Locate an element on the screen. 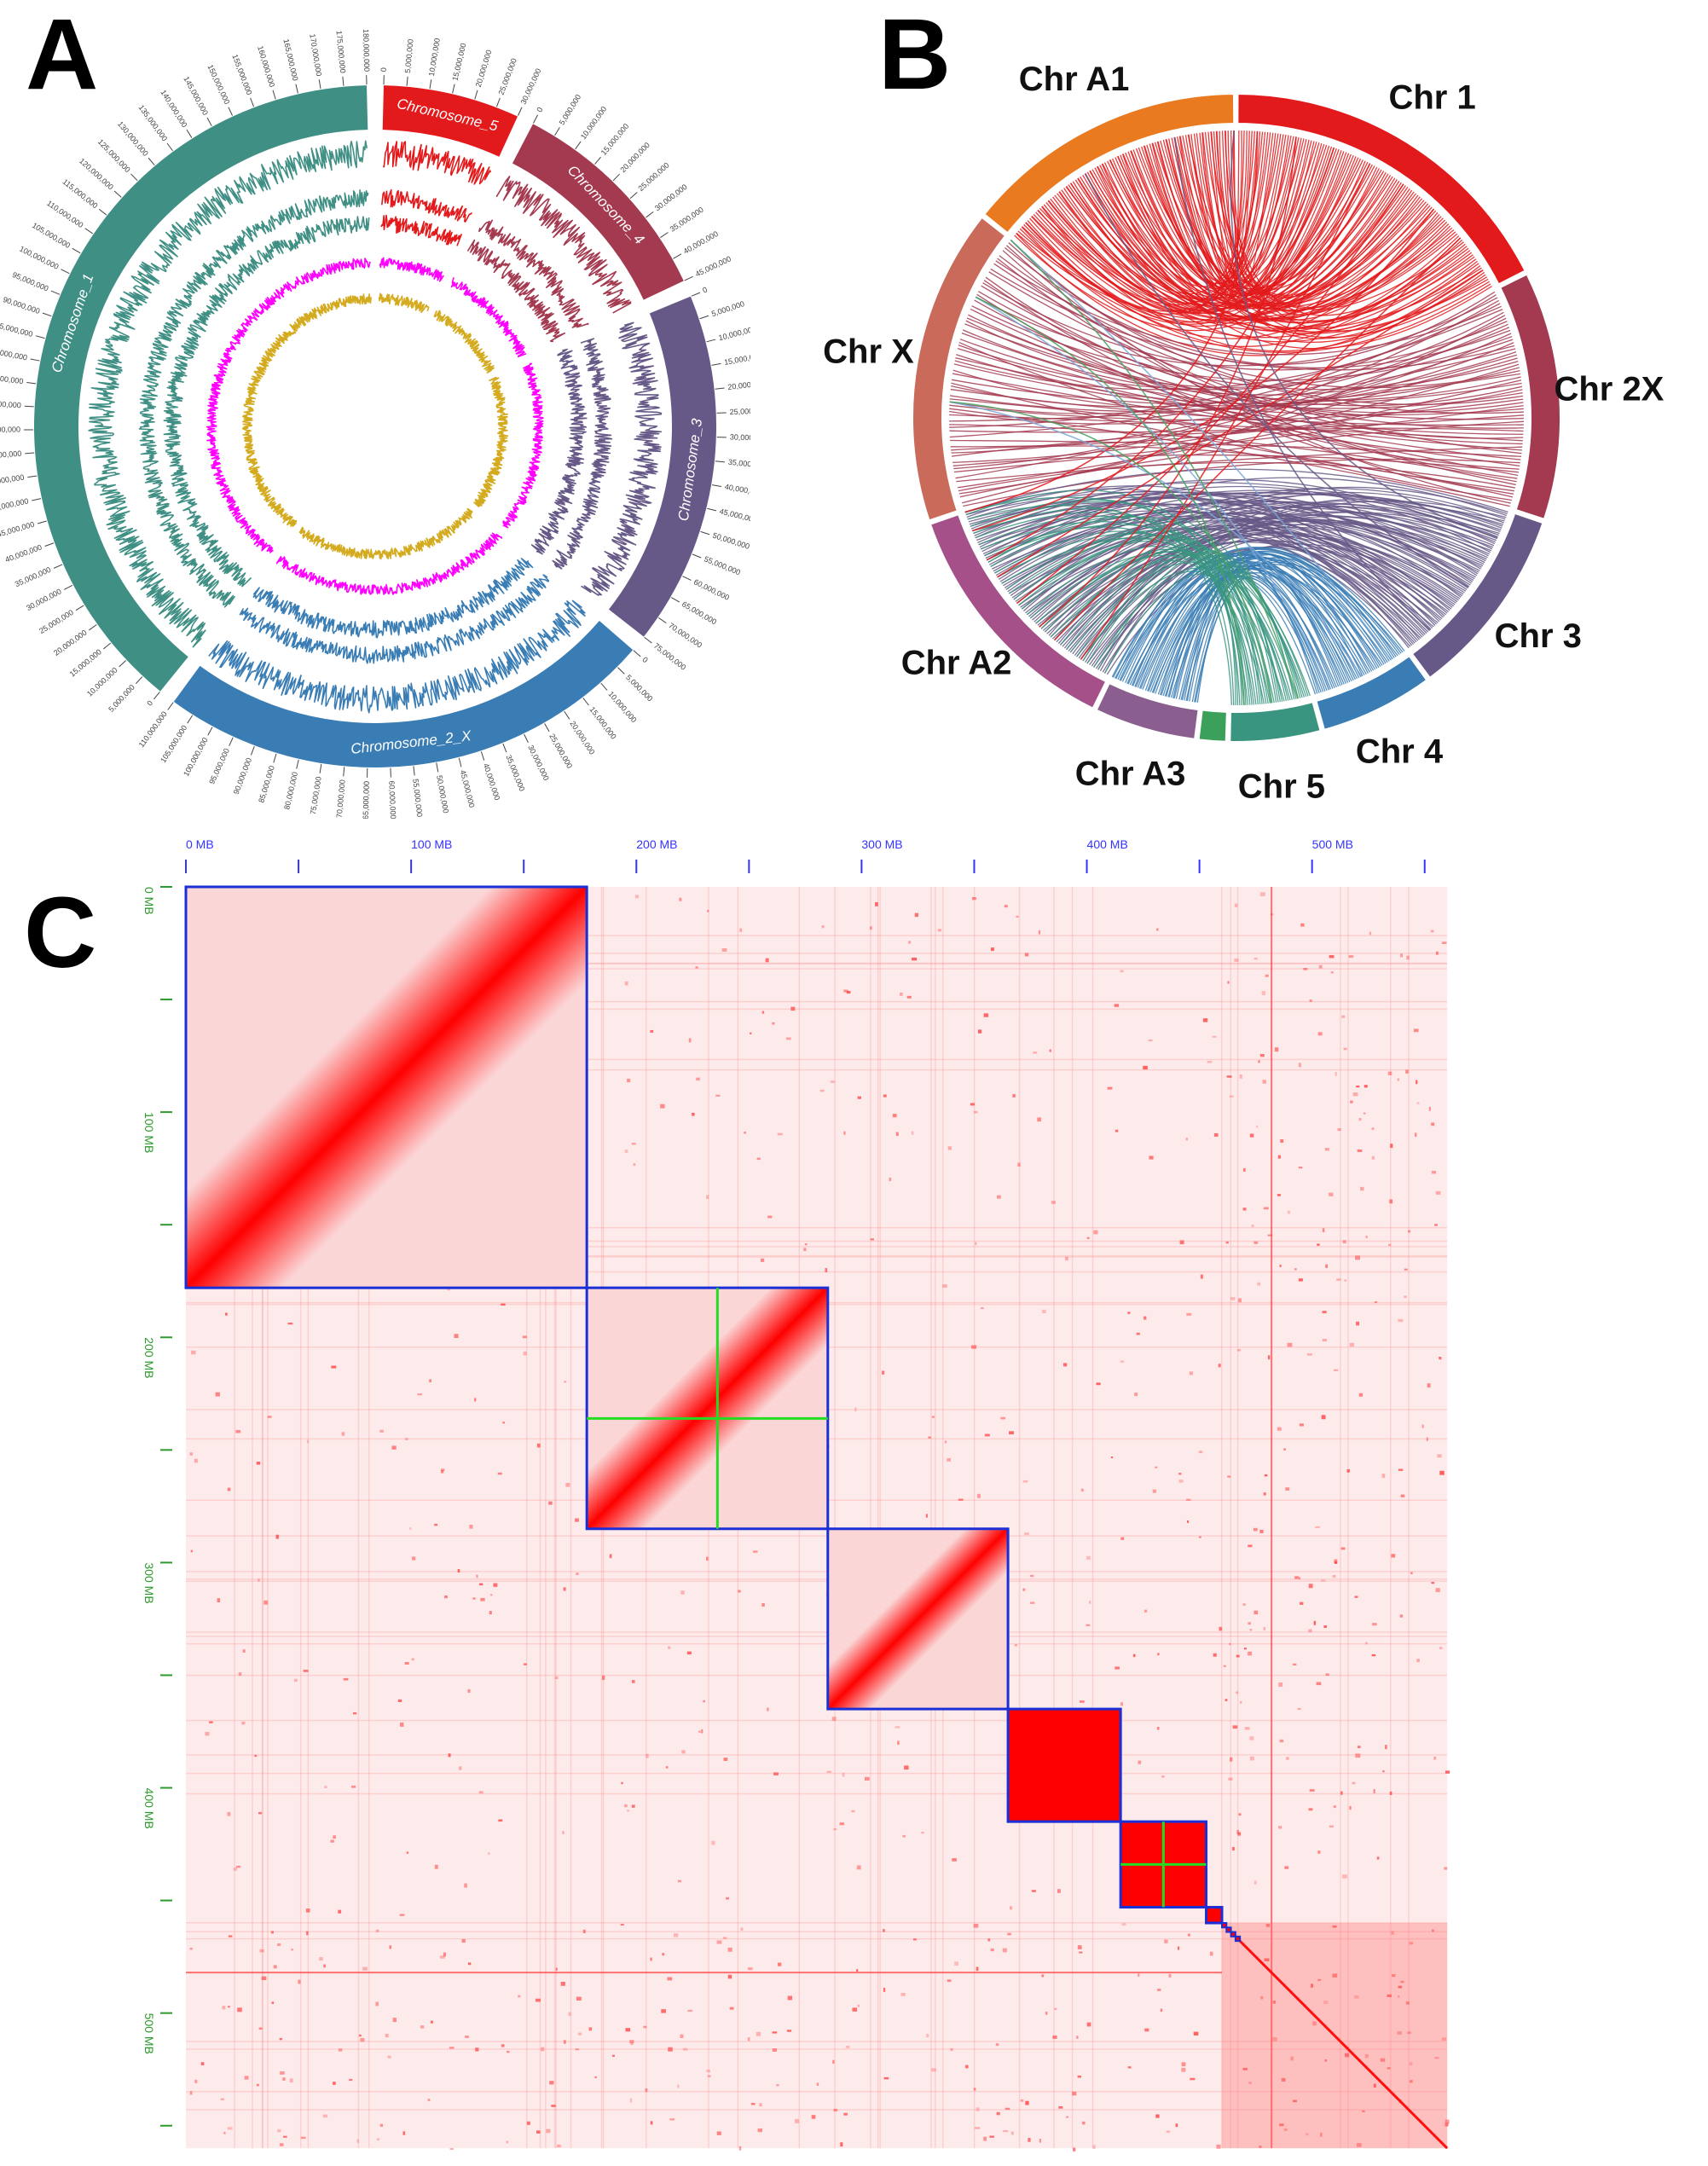 The width and height of the screenshot is (1708, 2166). segment-chr-5: Chr 5 is located at coordinates (1277, 752).